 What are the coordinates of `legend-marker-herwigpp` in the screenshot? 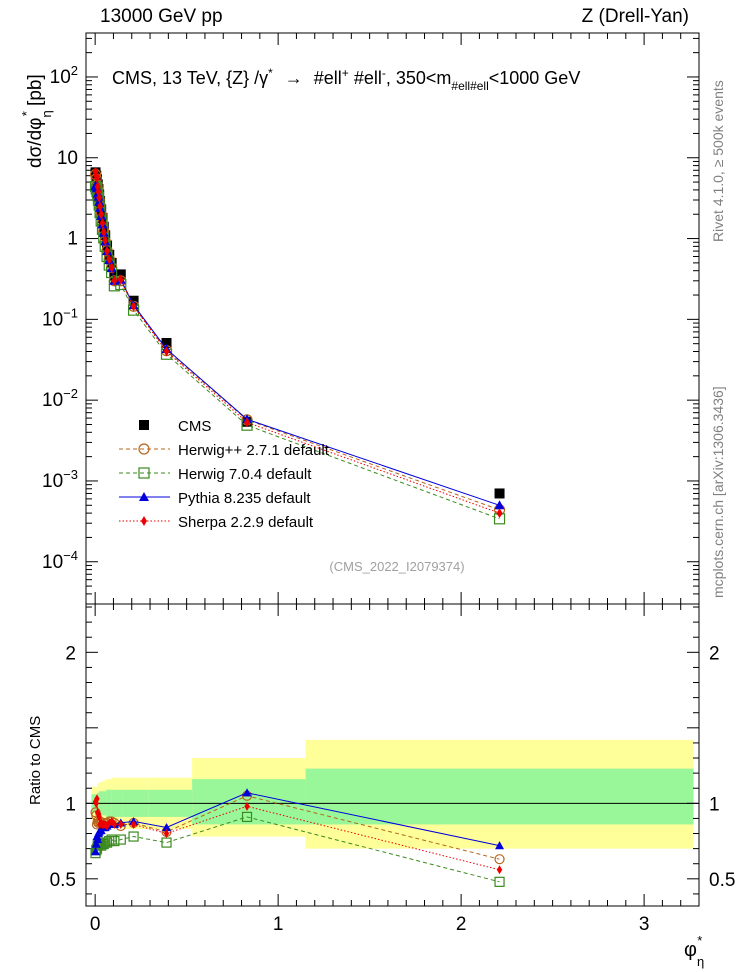 It's located at (144, 449).